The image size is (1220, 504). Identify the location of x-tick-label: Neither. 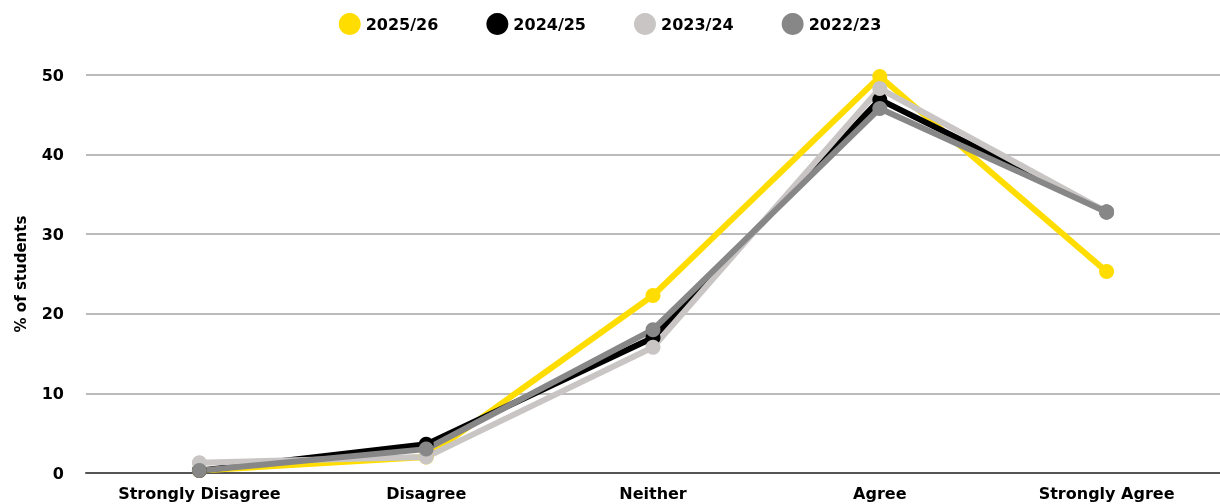
(653, 493).